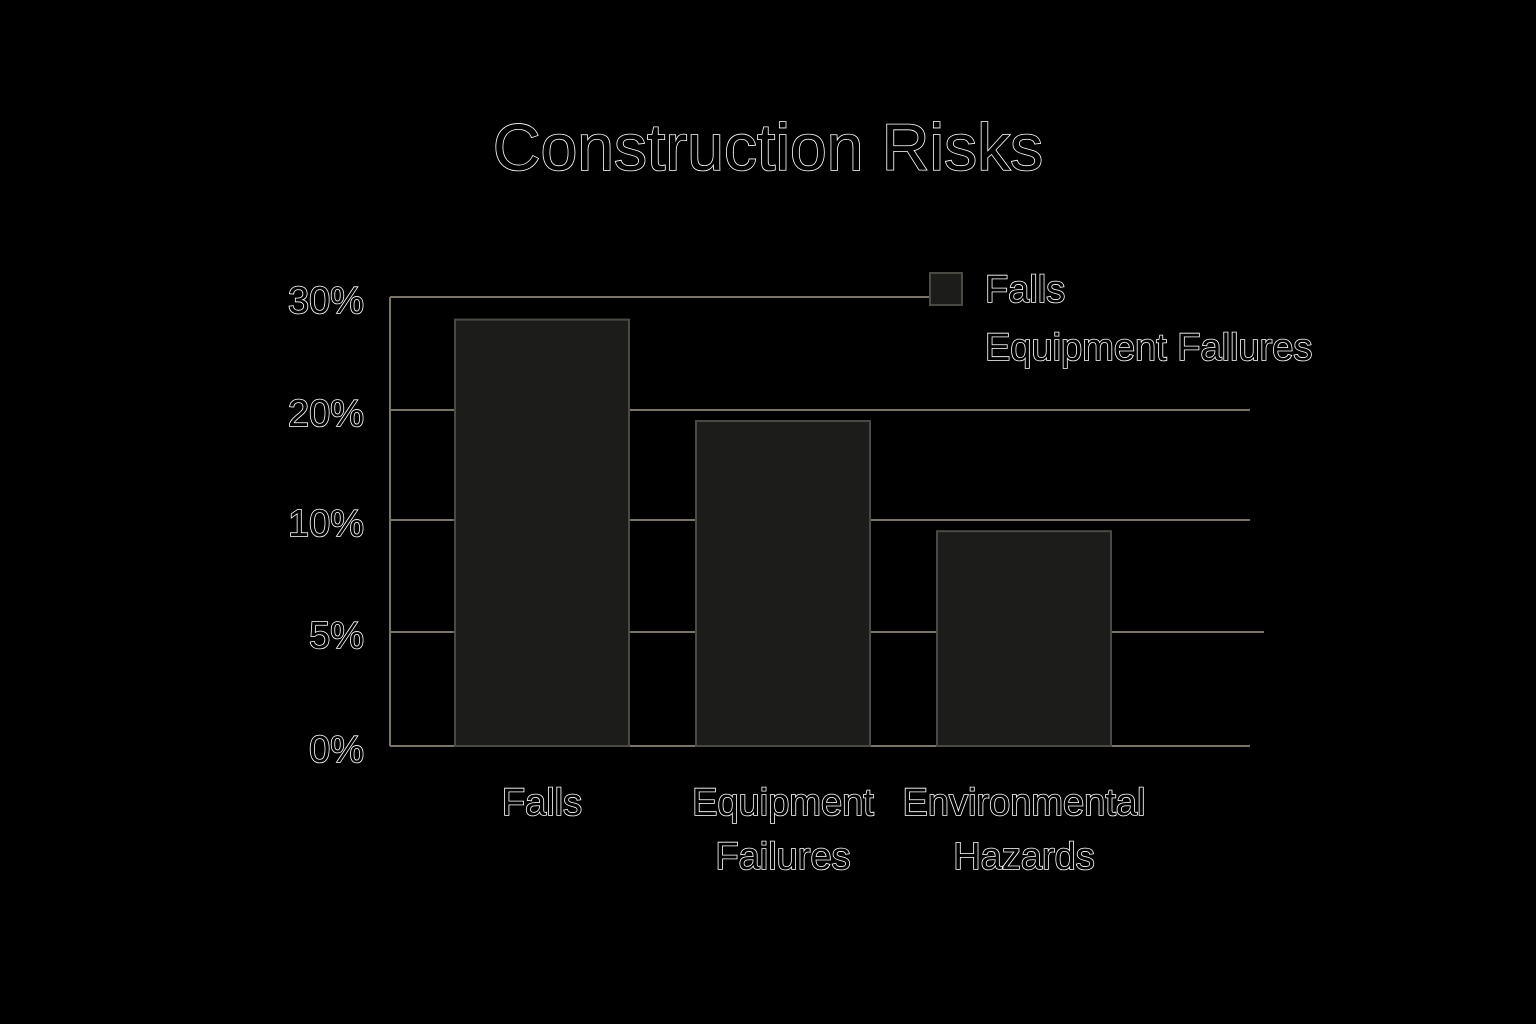 The image size is (1536, 1024). What do you see at coordinates (768, 147) in the screenshot?
I see `chart-title: Construction Risks` at bounding box center [768, 147].